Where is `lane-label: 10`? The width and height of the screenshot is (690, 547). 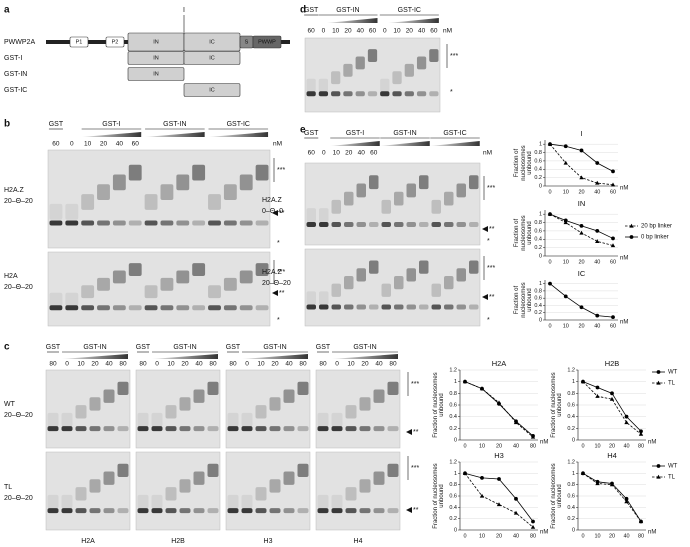 lane-label: 10 is located at coordinates (397, 31).